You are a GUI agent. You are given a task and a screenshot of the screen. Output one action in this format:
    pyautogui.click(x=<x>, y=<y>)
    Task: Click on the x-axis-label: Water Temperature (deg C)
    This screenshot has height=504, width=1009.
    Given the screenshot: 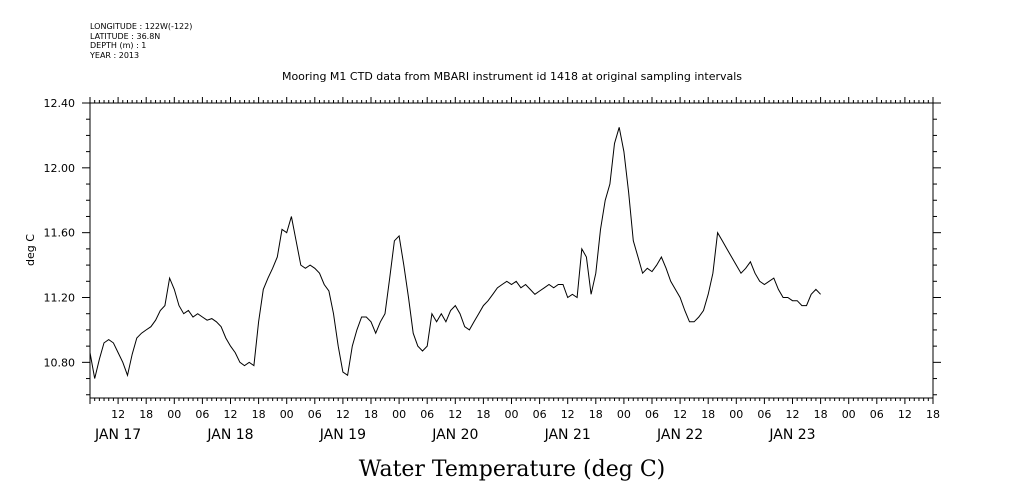 What is the action you would take?
    pyautogui.click(x=512, y=469)
    